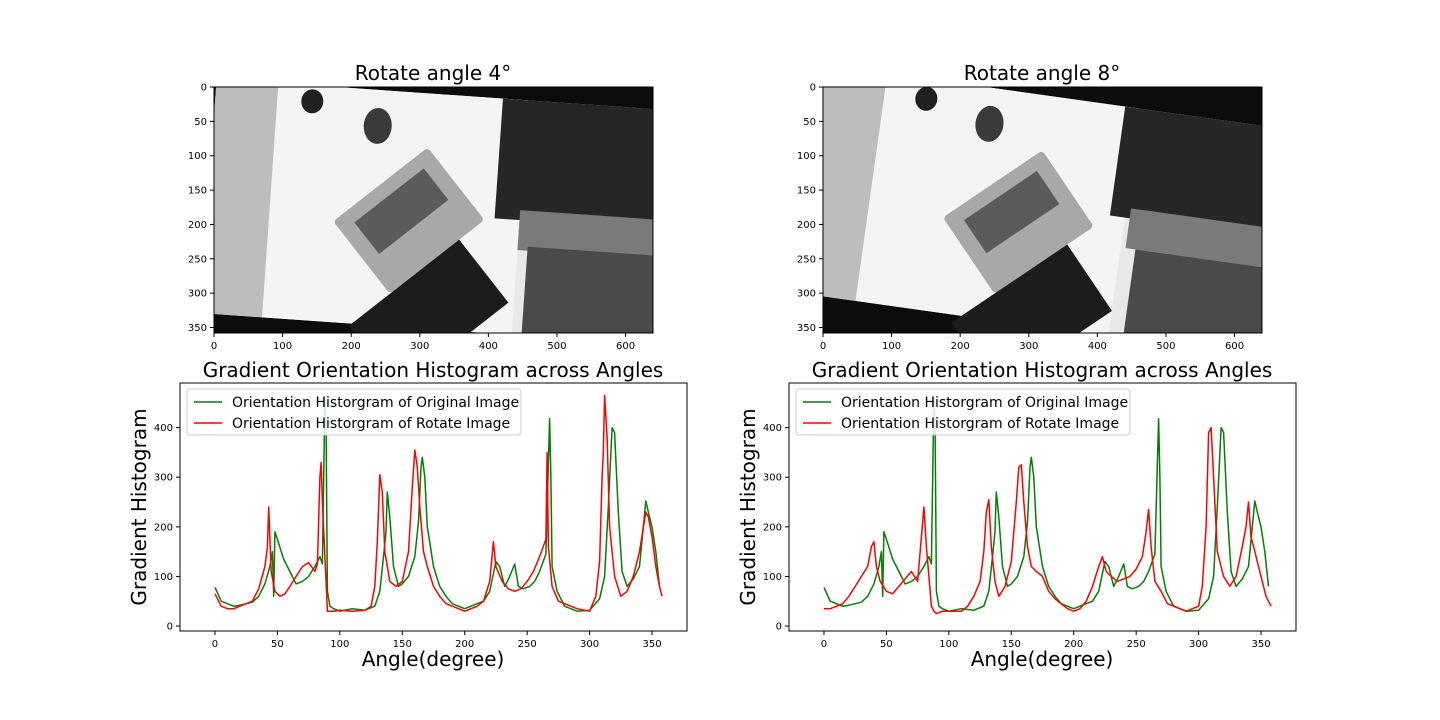 This screenshot has height=720, width=1440. I want to click on rotated-image-4deg, so click(433, 210).